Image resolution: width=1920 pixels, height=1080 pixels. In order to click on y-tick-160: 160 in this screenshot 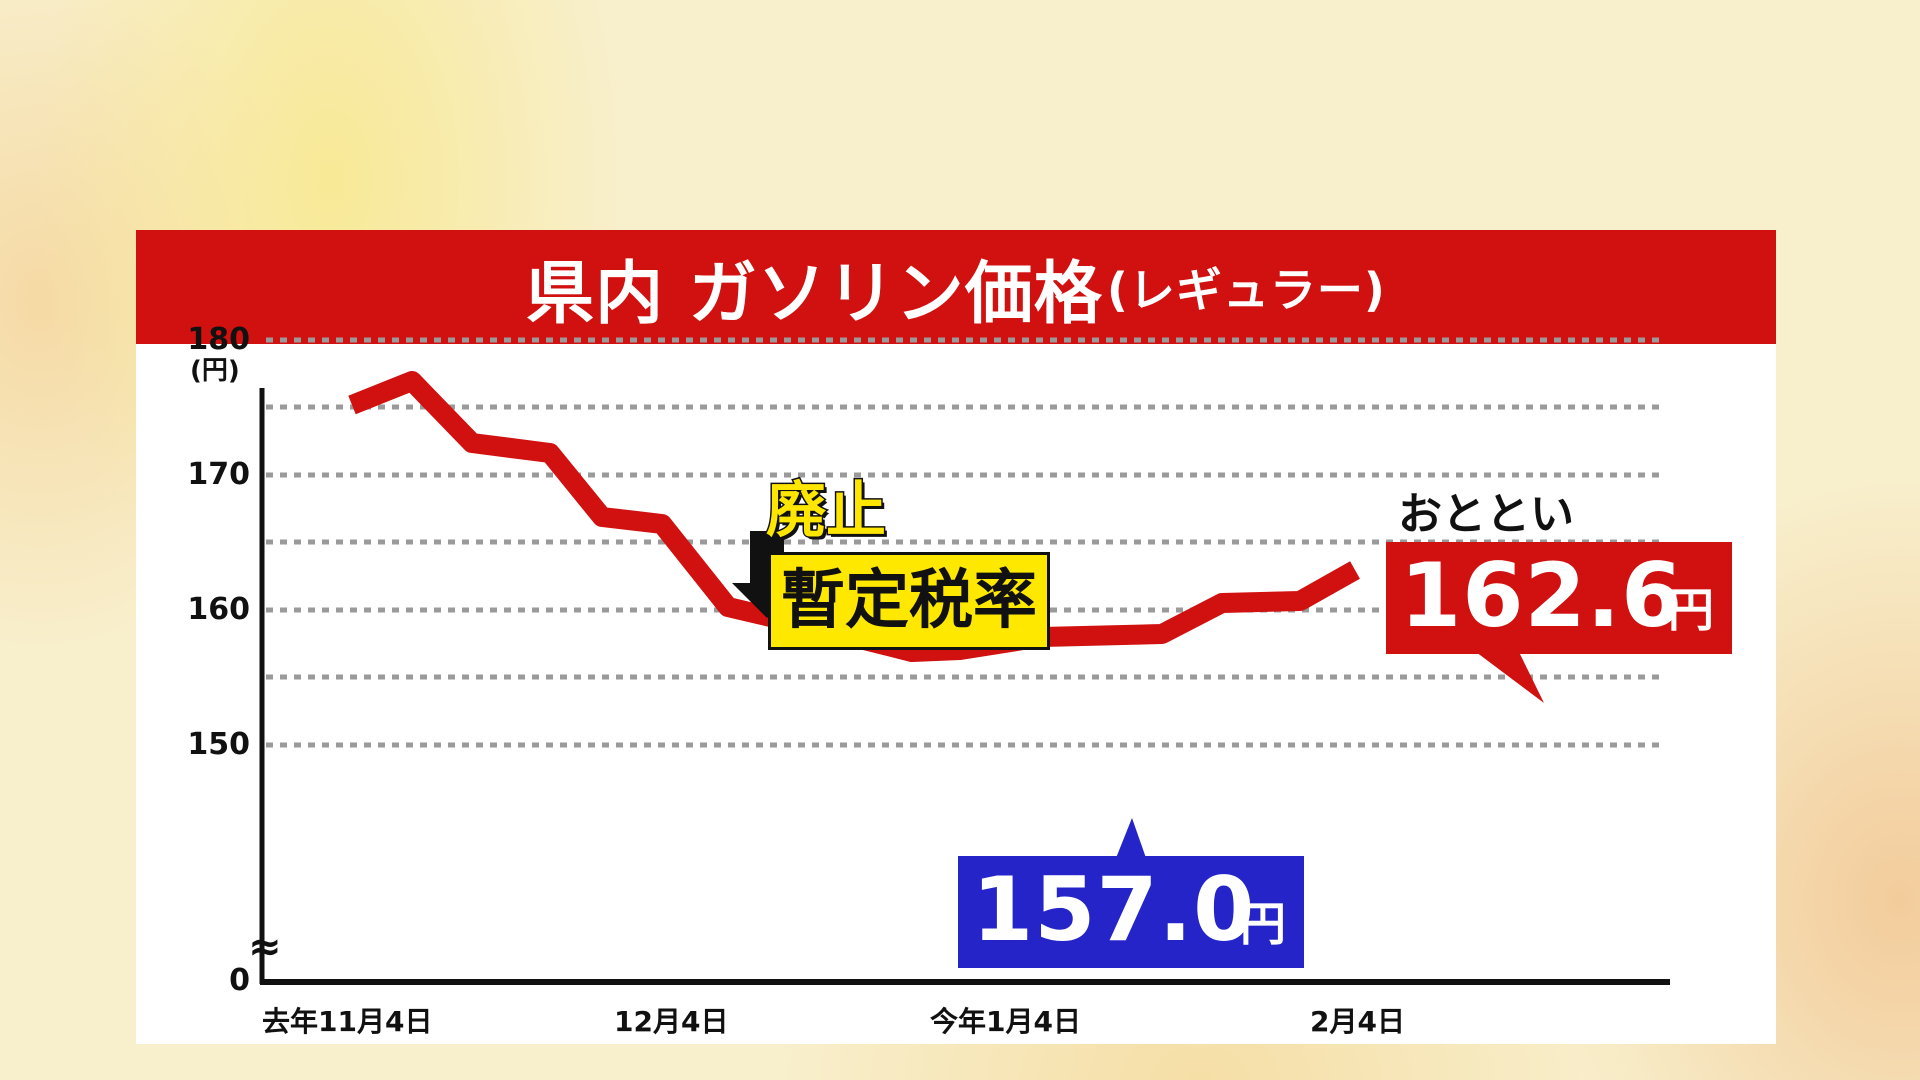, I will do `click(218, 609)`.